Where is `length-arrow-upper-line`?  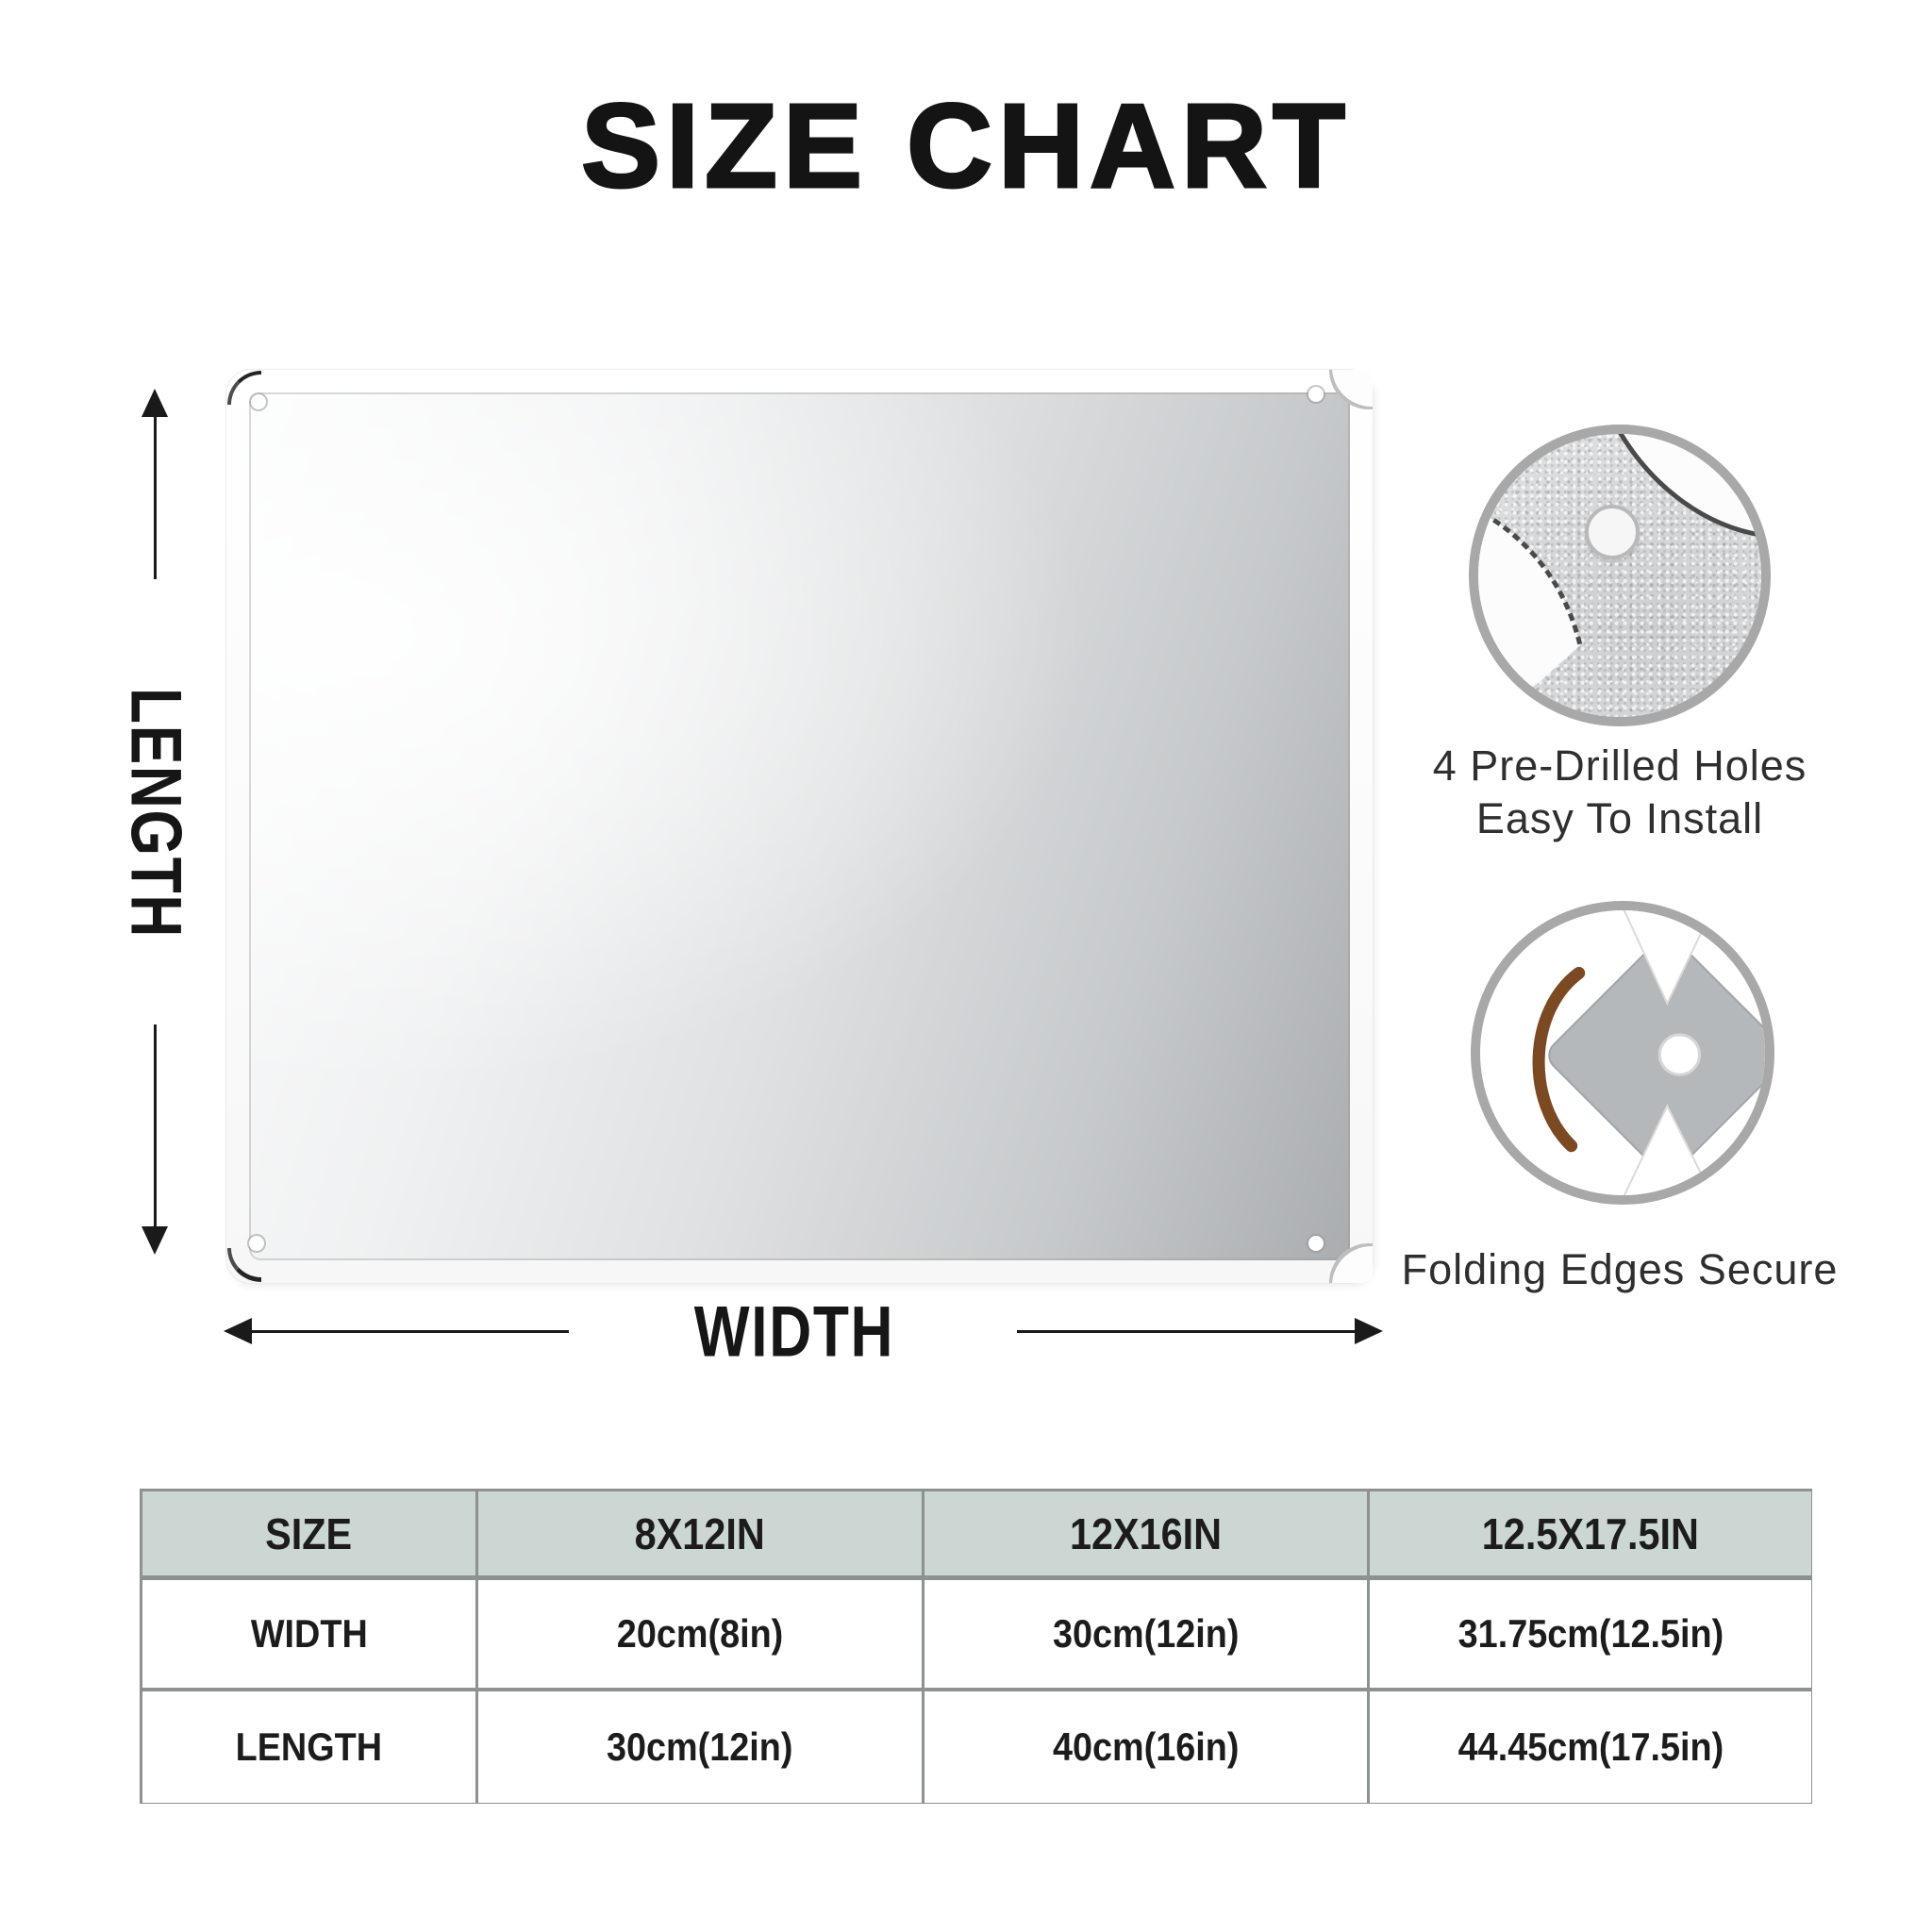 length-arrow-upper-line is located at coordinates (156, 497).